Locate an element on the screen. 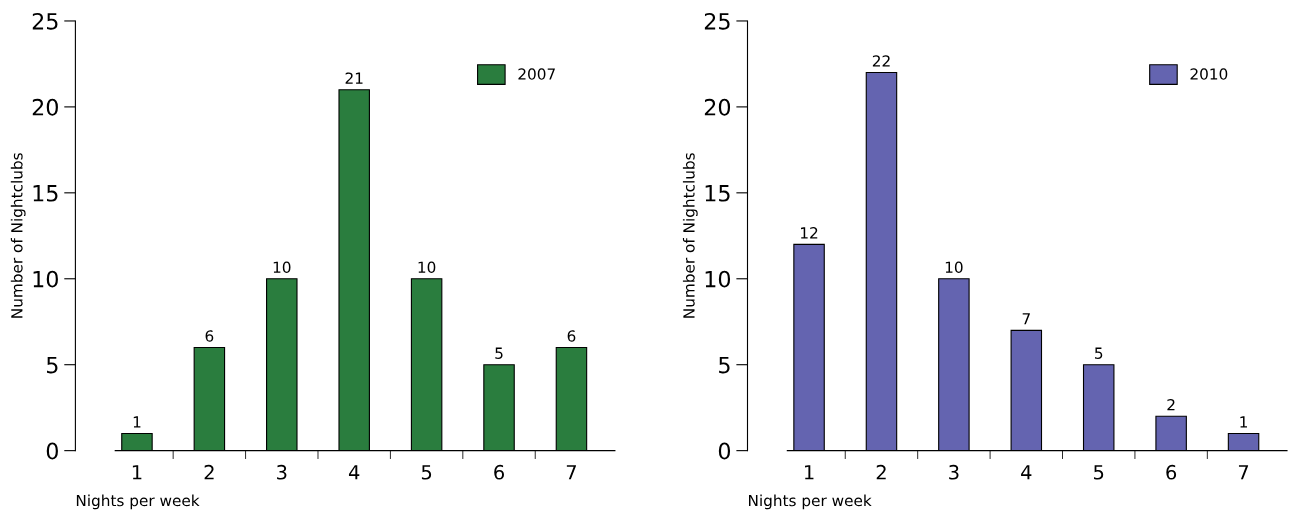 The width and height of the screenshot is (1300, 524). data-label: 22 is located at coordinates (881, 61).